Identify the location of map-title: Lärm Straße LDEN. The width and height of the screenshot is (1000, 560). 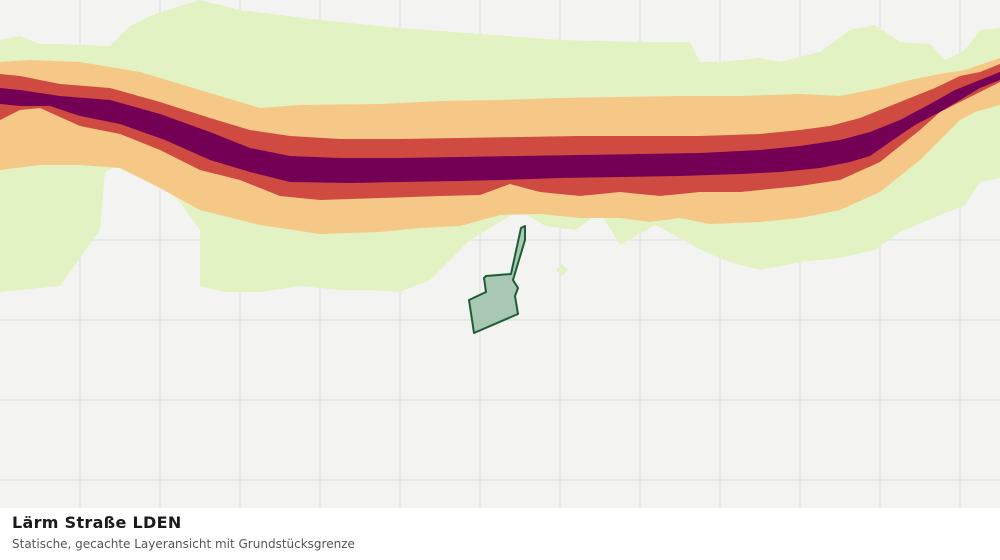
(97, 522).